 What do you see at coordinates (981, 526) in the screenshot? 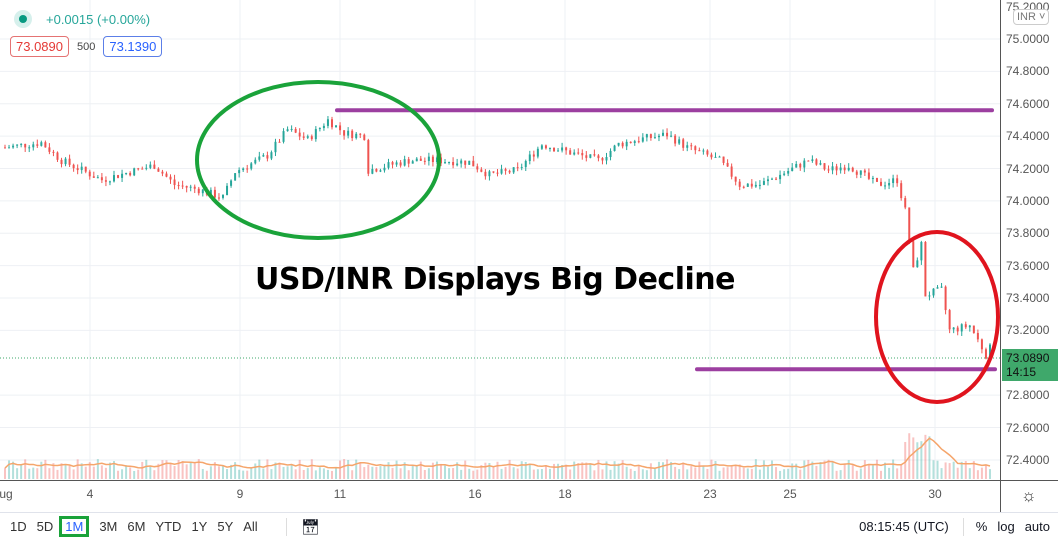
I see `percent-toggle: %` at bounding box center [981, 526].